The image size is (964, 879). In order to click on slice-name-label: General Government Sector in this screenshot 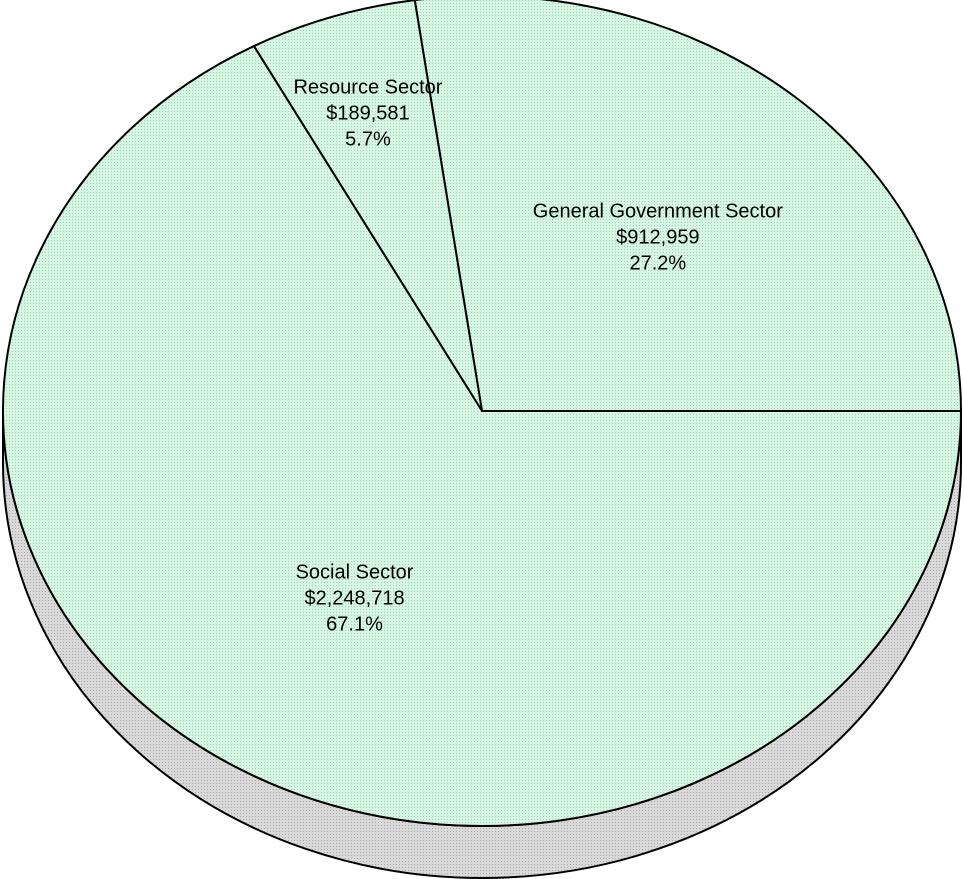, I will do `click(658, 212)`.